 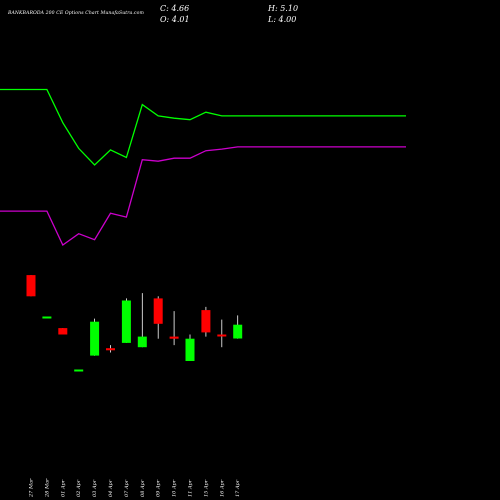 I want to click on x-tick-label: 28 Mar, so click(x=47, y=488).